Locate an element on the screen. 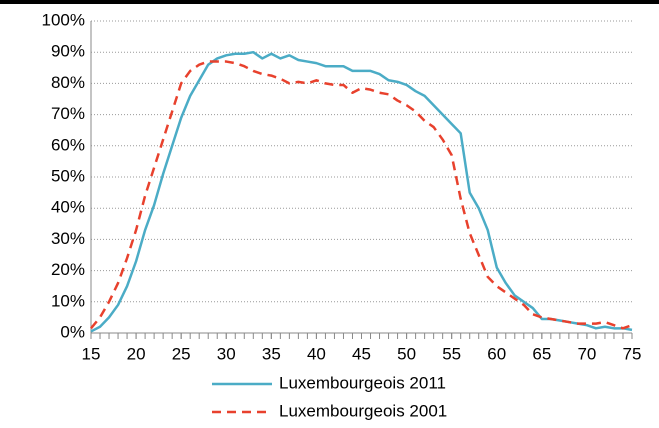  x-tick-label: 60 is located at coordinates (496, 353).